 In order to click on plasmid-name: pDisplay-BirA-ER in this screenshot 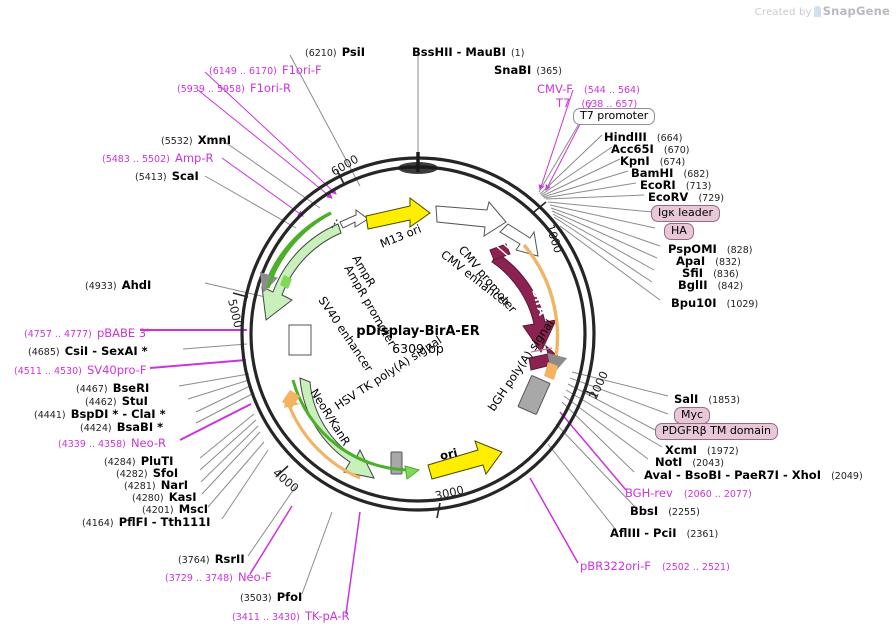, I will do `click(418, 331)`.